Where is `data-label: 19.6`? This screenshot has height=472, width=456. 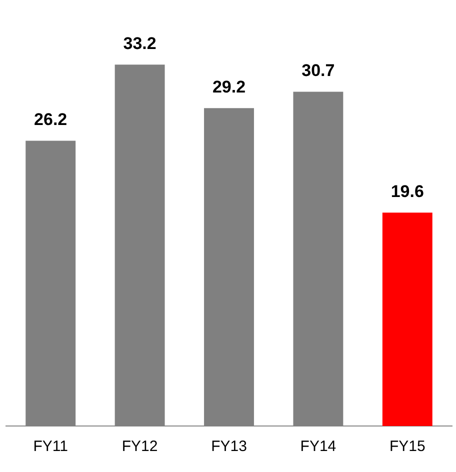 data-label: 19.6 is located at coordinates (407, 191).